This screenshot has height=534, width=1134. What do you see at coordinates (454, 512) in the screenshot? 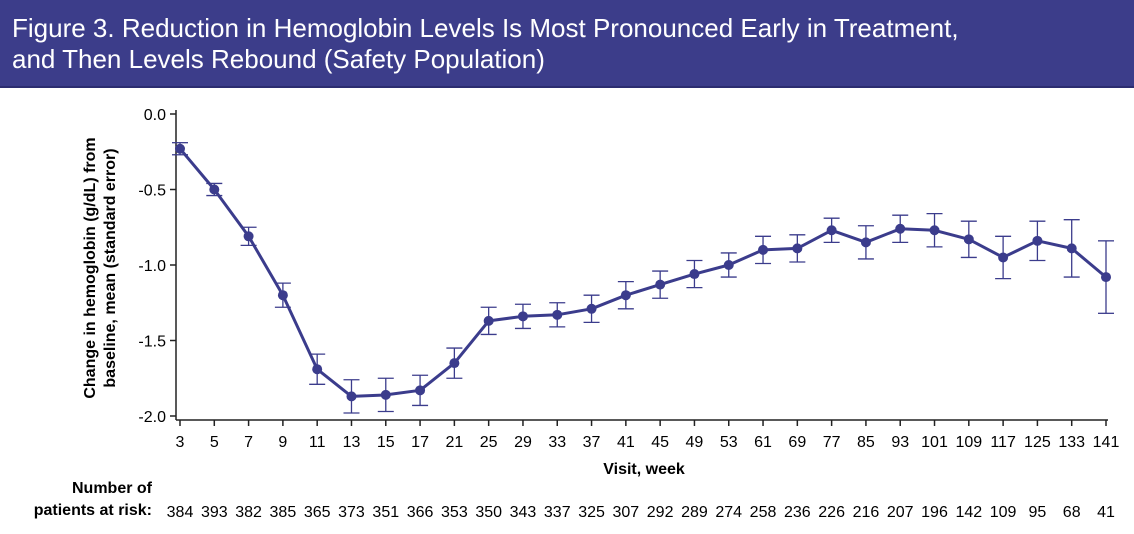
I see `risk-value: 353` at bounding box center [454, 512].